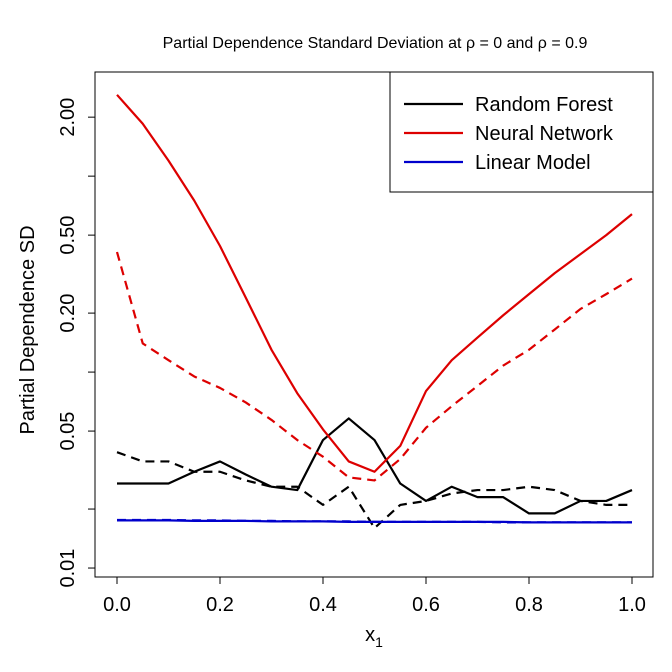 The image size is (672, 672). I want to click on x-axis: 0.0 0.2 0.4 0.6 0.8 1.0, so click(374, 596).